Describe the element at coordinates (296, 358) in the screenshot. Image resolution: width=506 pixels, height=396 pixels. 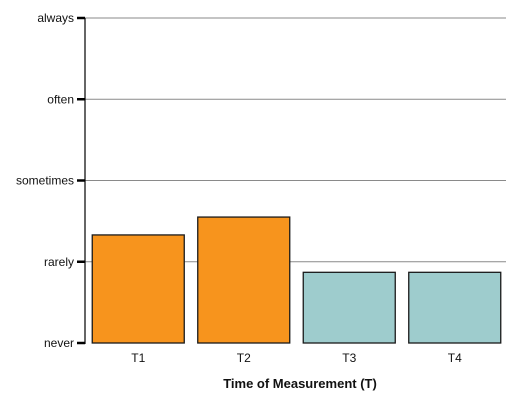
I see `x-tick-labels: T1 T2 T3 T4` at that location.